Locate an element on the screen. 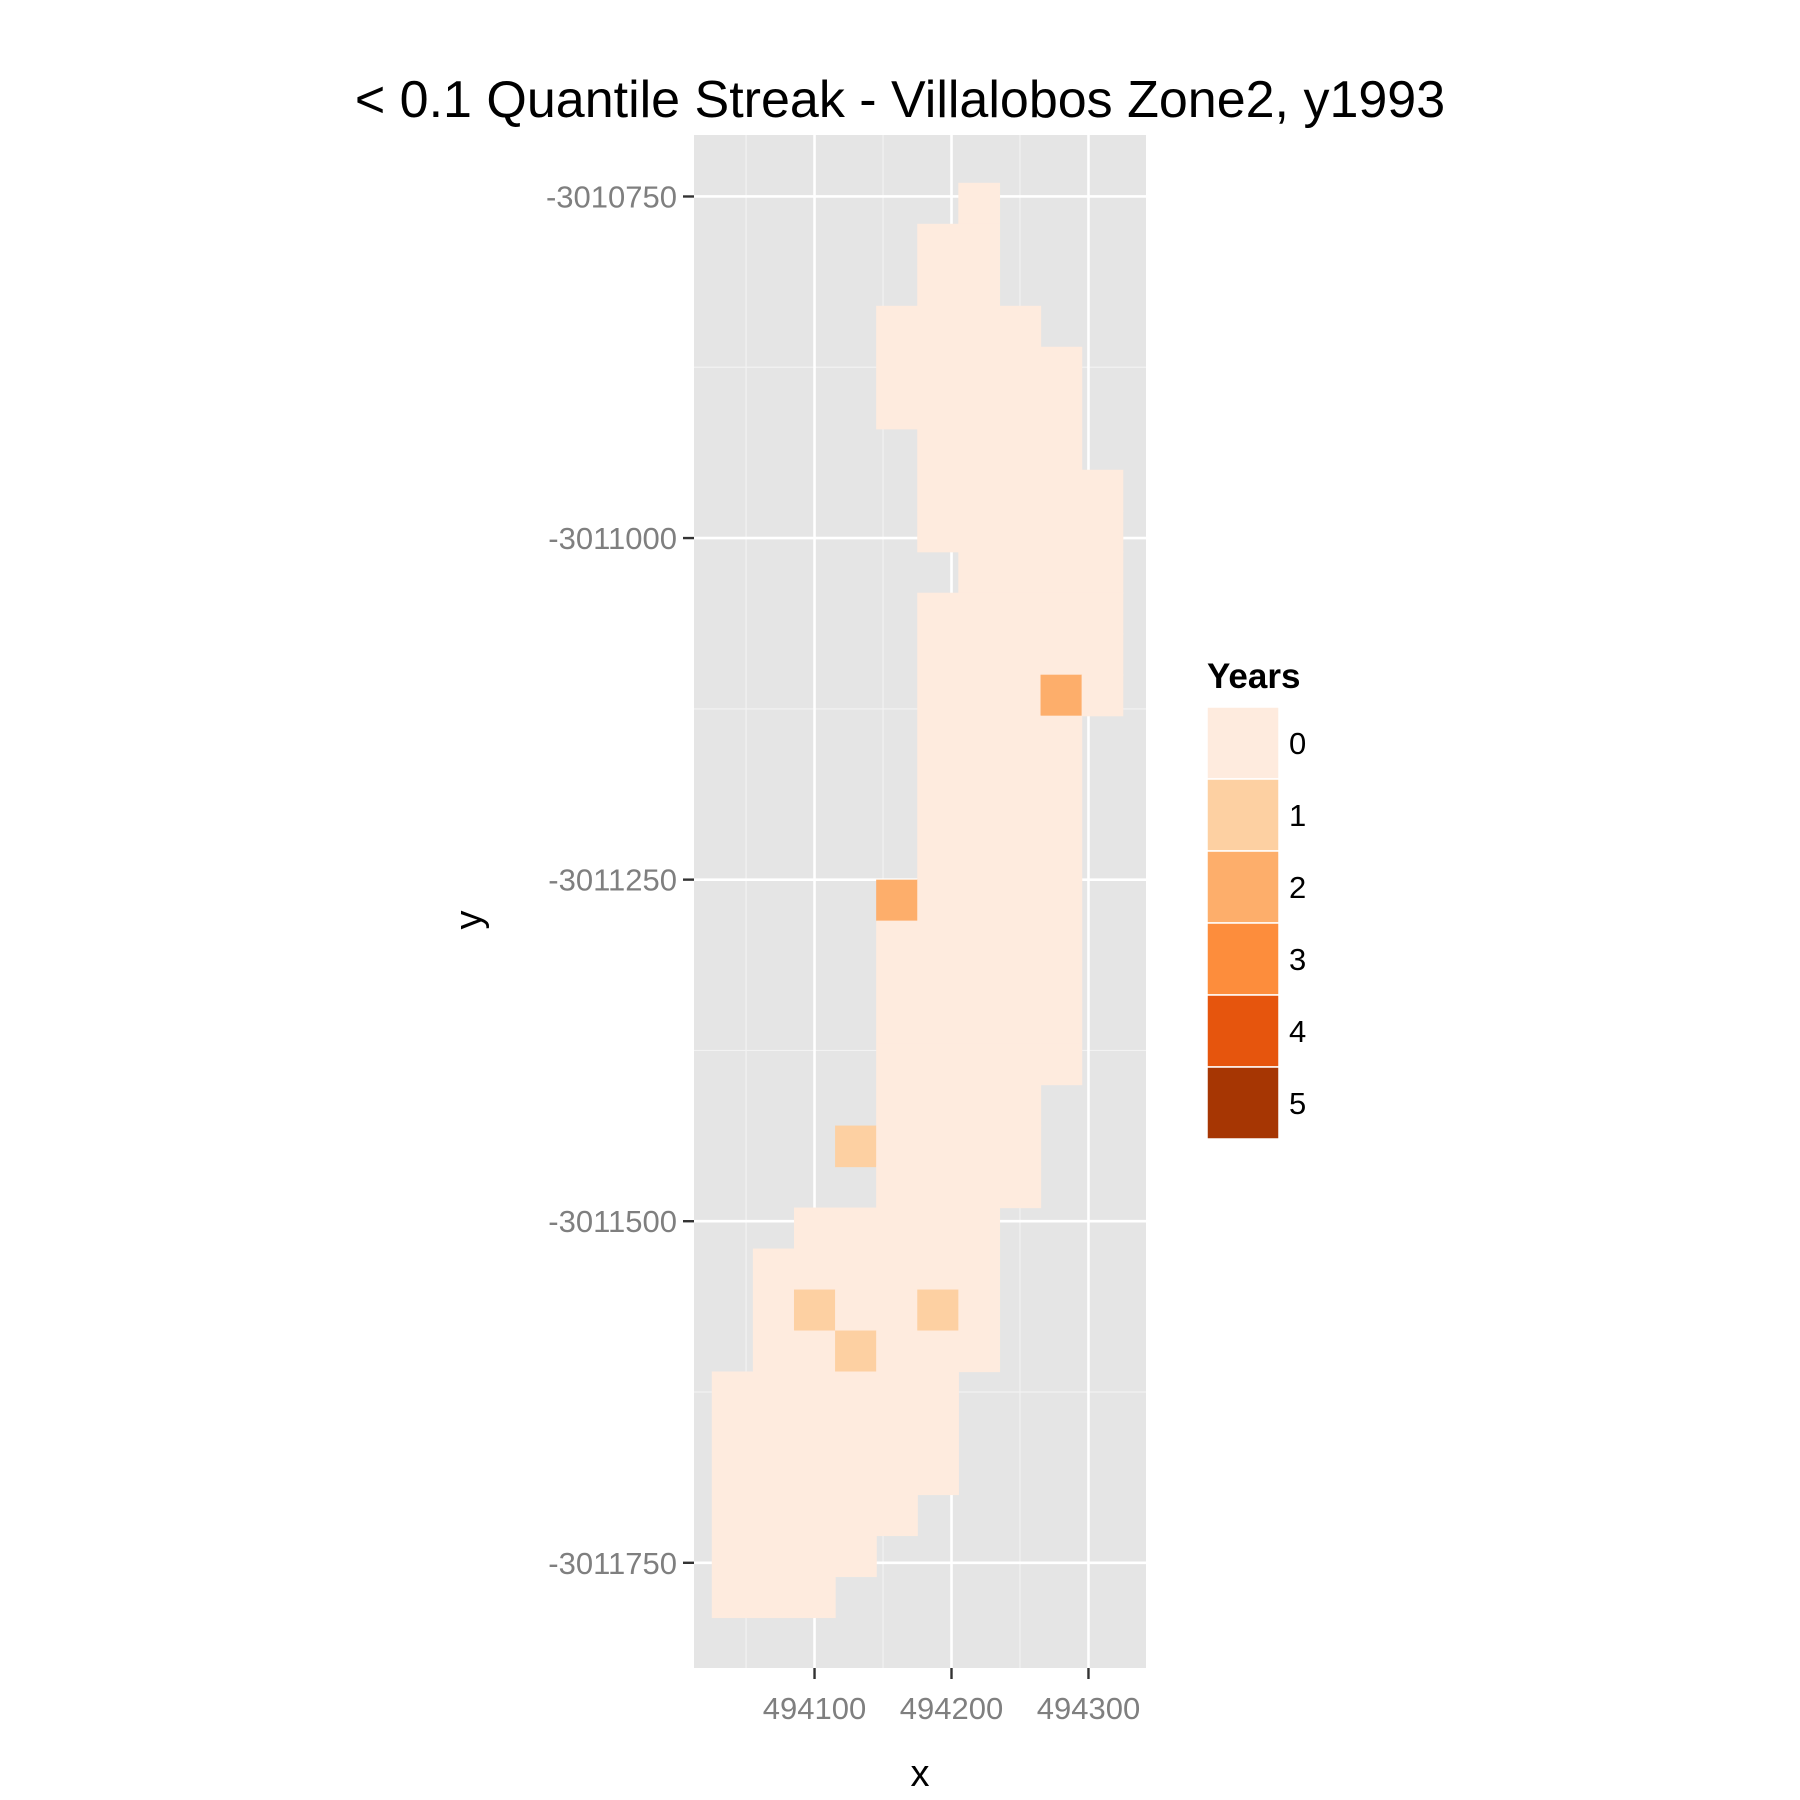  legend-keys: 0 1 2 3 4 5 is located at coordinates (1256, 923).